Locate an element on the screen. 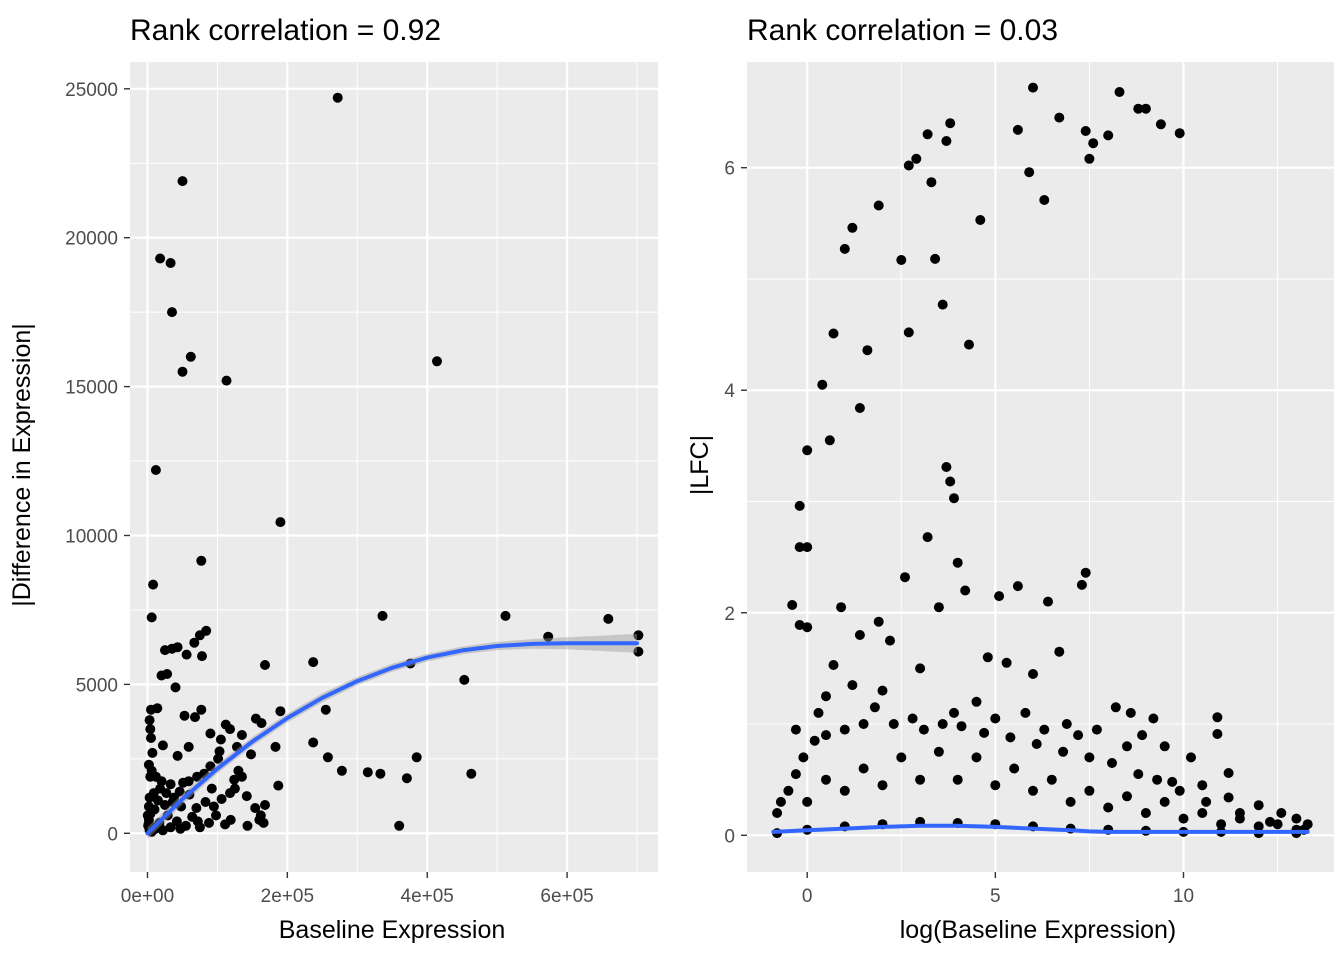 Image resolution: width=1344 pixels, height=960 pixels. left-y-tick-label: 20000 is located at coordinates (91, 239).